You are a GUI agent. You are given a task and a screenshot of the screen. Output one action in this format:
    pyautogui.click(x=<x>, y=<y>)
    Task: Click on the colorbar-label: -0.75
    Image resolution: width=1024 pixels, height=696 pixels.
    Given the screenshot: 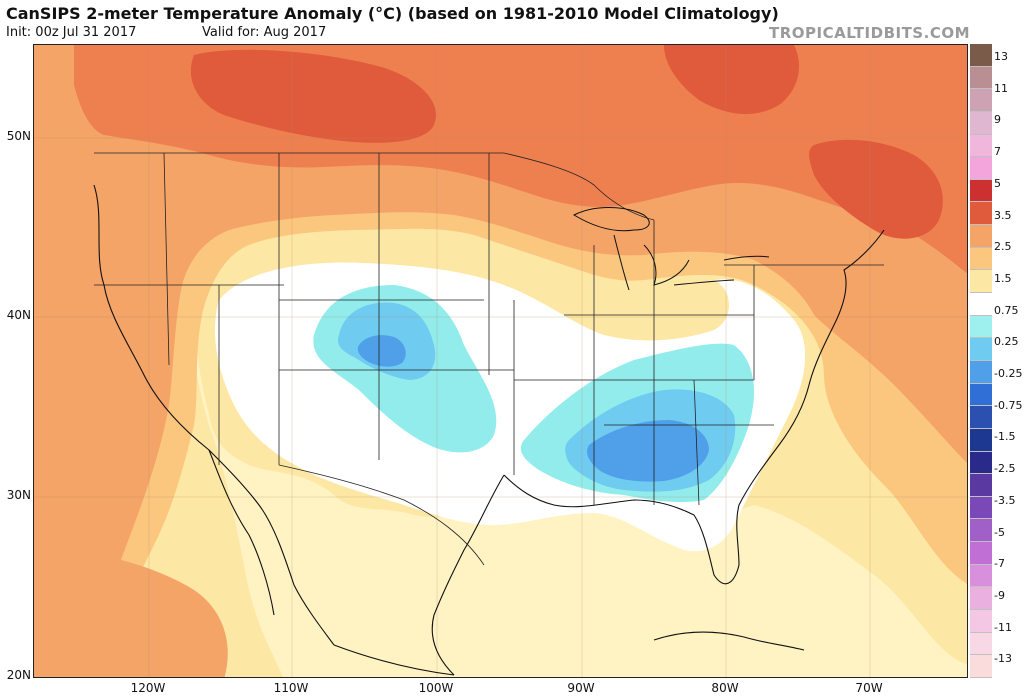 What is the action you would take?
    pyautogui.click(x=1008, y=405)
    